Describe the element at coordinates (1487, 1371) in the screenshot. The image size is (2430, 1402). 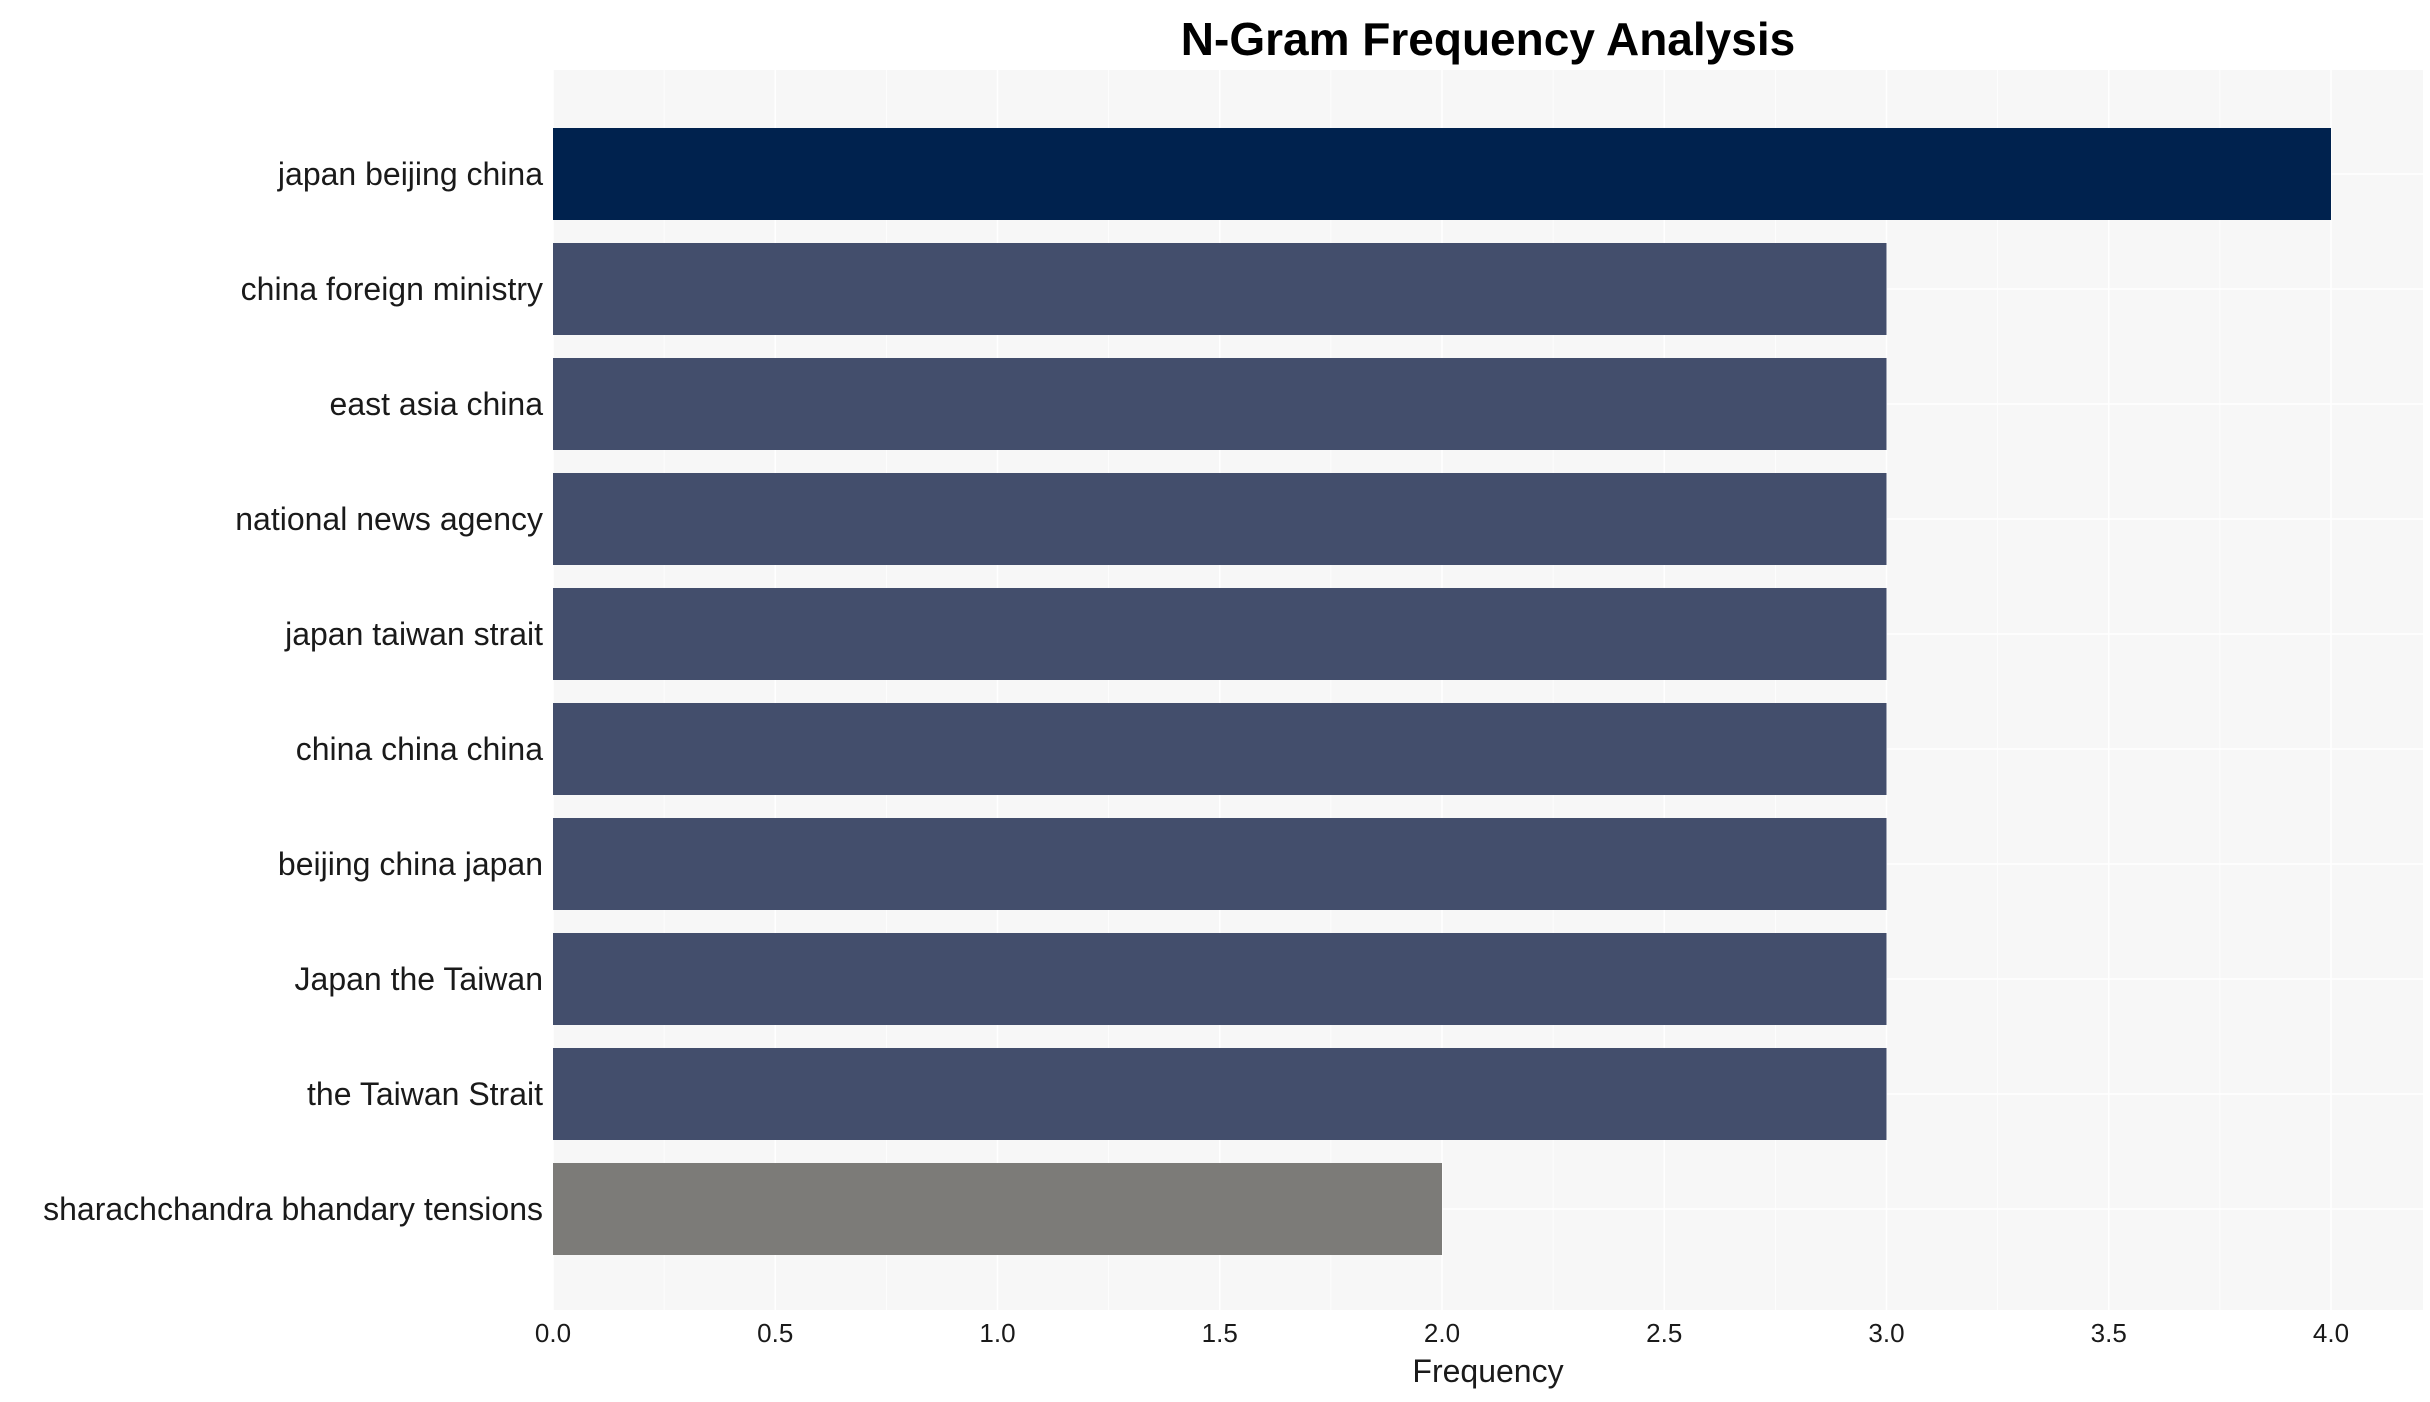
I see `x-axis-label: Frequency` at that location.